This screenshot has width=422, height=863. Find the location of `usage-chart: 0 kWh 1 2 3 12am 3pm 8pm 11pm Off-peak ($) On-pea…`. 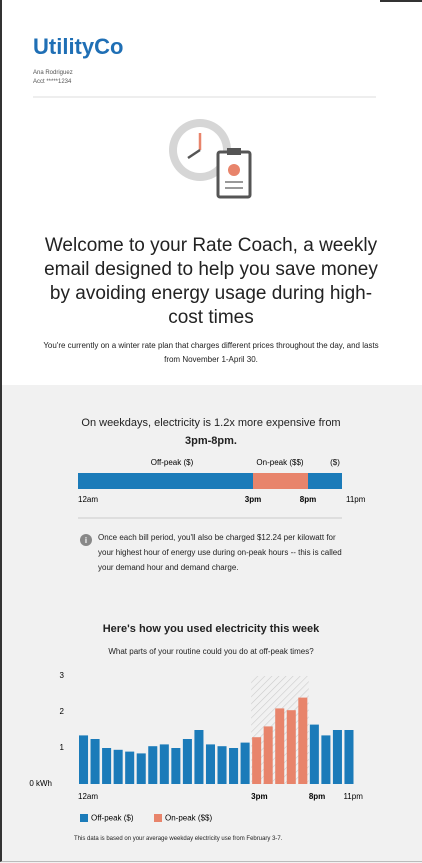

usage-chart: 0 kWh 1 2 3 12am 3pm 8pm 11pm Off-peak ($) On-pea… is located at coordinates (196, 747).